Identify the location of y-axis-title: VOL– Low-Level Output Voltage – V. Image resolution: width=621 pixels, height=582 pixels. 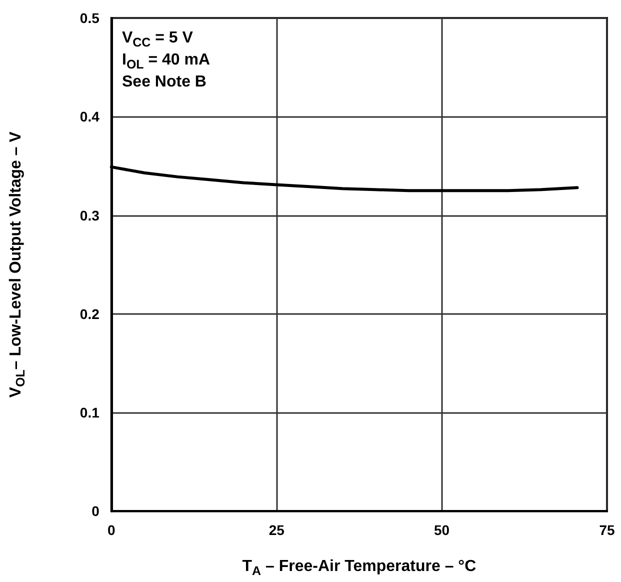
(18, 264).